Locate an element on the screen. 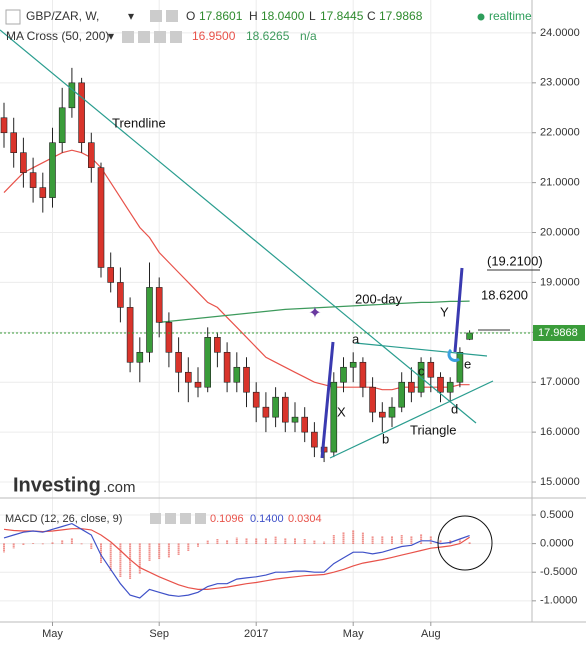 The image size is (586, 647). triangle-upper is located at coordinates (421, 349).